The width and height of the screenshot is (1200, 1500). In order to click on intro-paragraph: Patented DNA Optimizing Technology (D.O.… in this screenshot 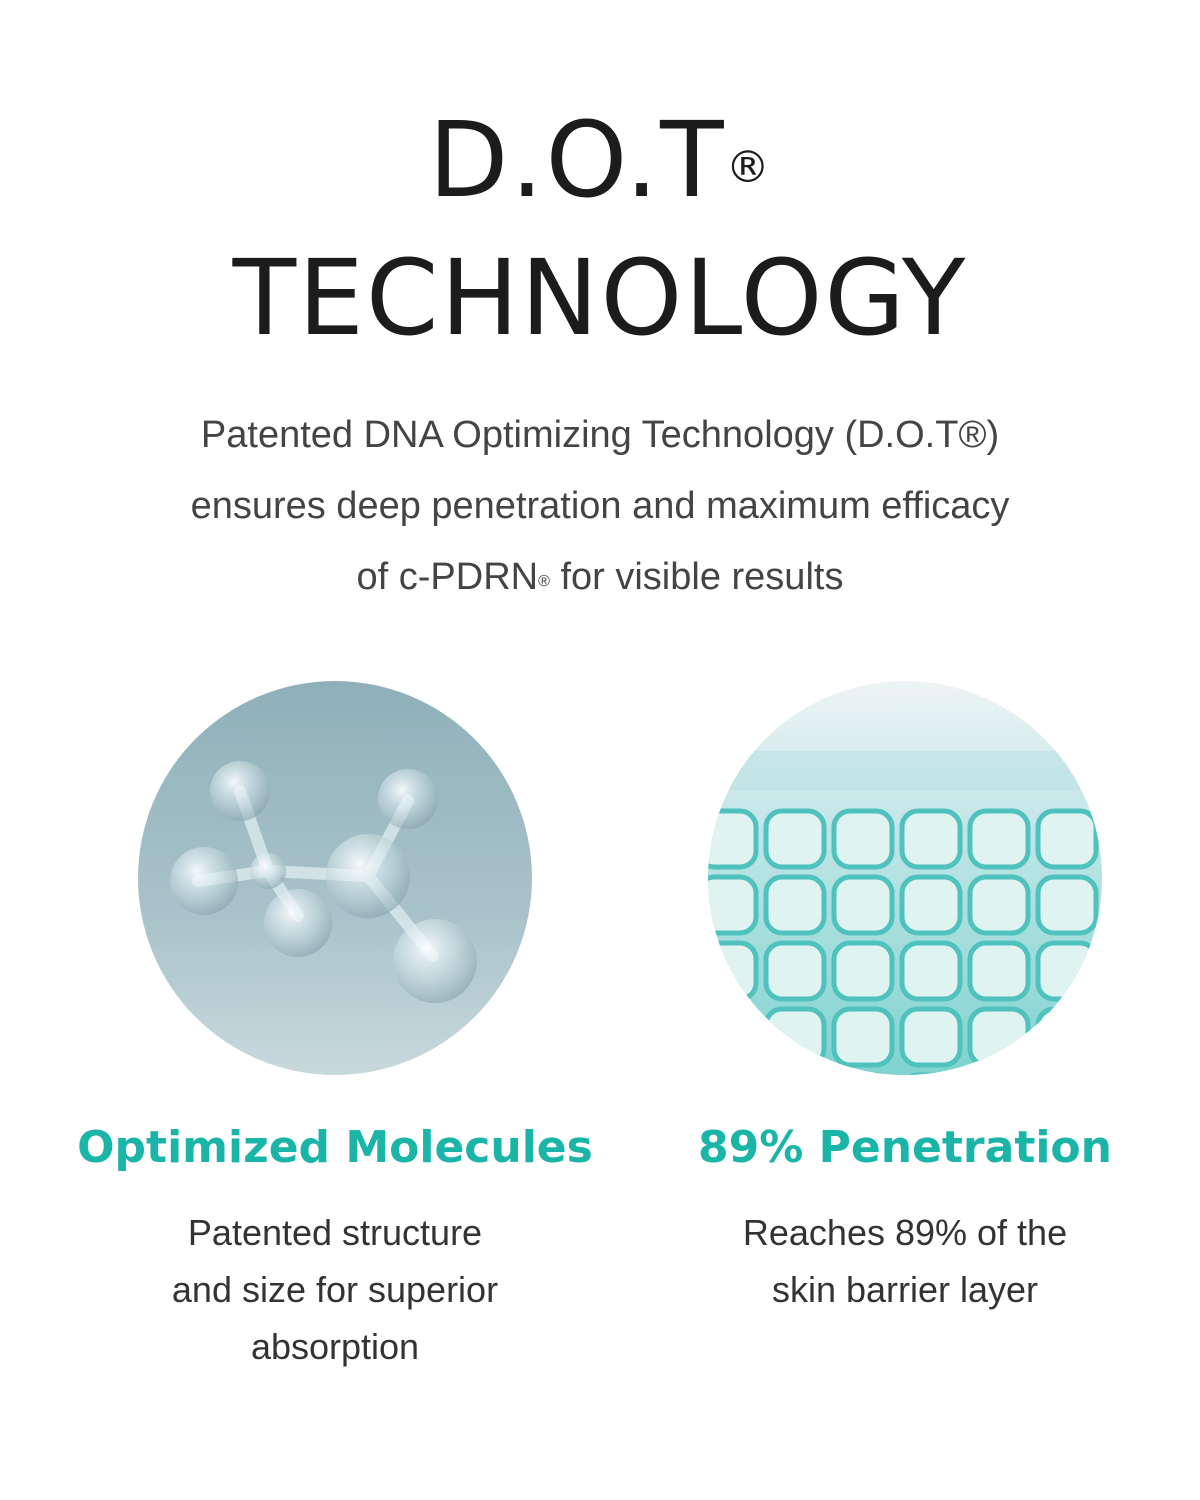, I will do `click(600, 506)`.